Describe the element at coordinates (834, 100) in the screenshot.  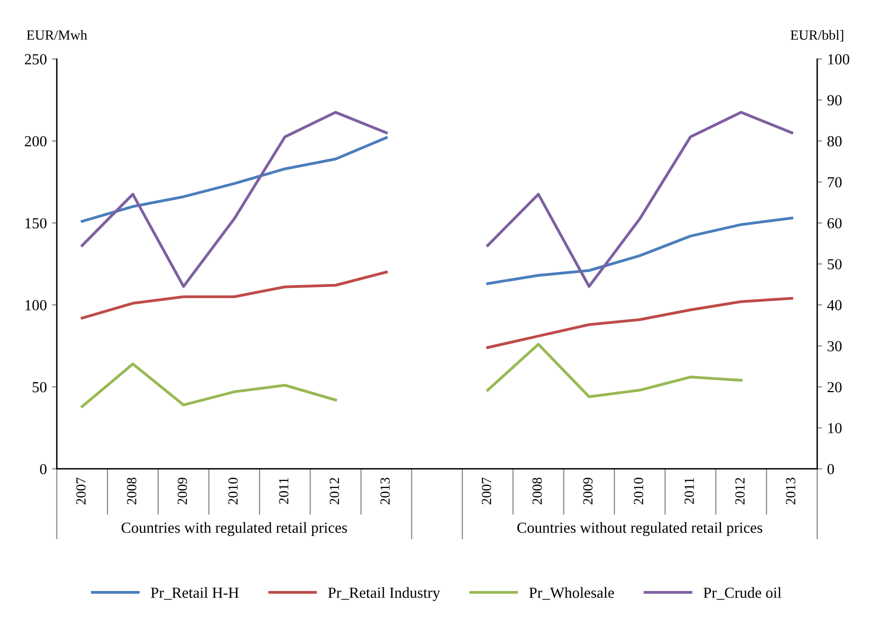
I see `y2-tick-label: 90` at that location.